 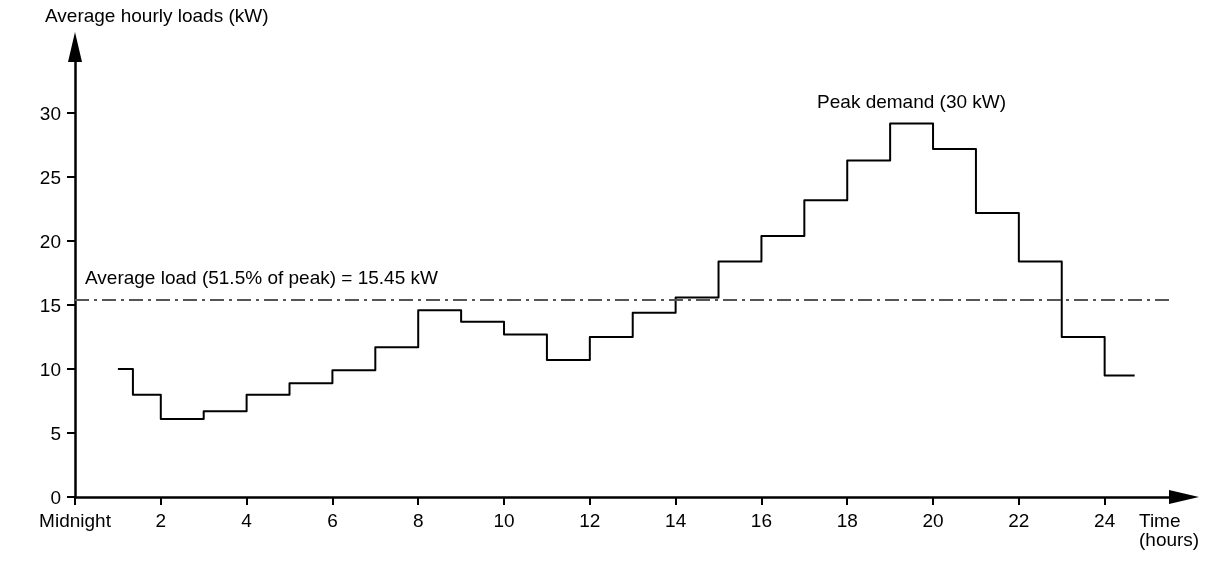 What do you see at coordinates (50, 241) in the screenshot?
I see `y-tick-label: 20` at bounding box center [50, 241].